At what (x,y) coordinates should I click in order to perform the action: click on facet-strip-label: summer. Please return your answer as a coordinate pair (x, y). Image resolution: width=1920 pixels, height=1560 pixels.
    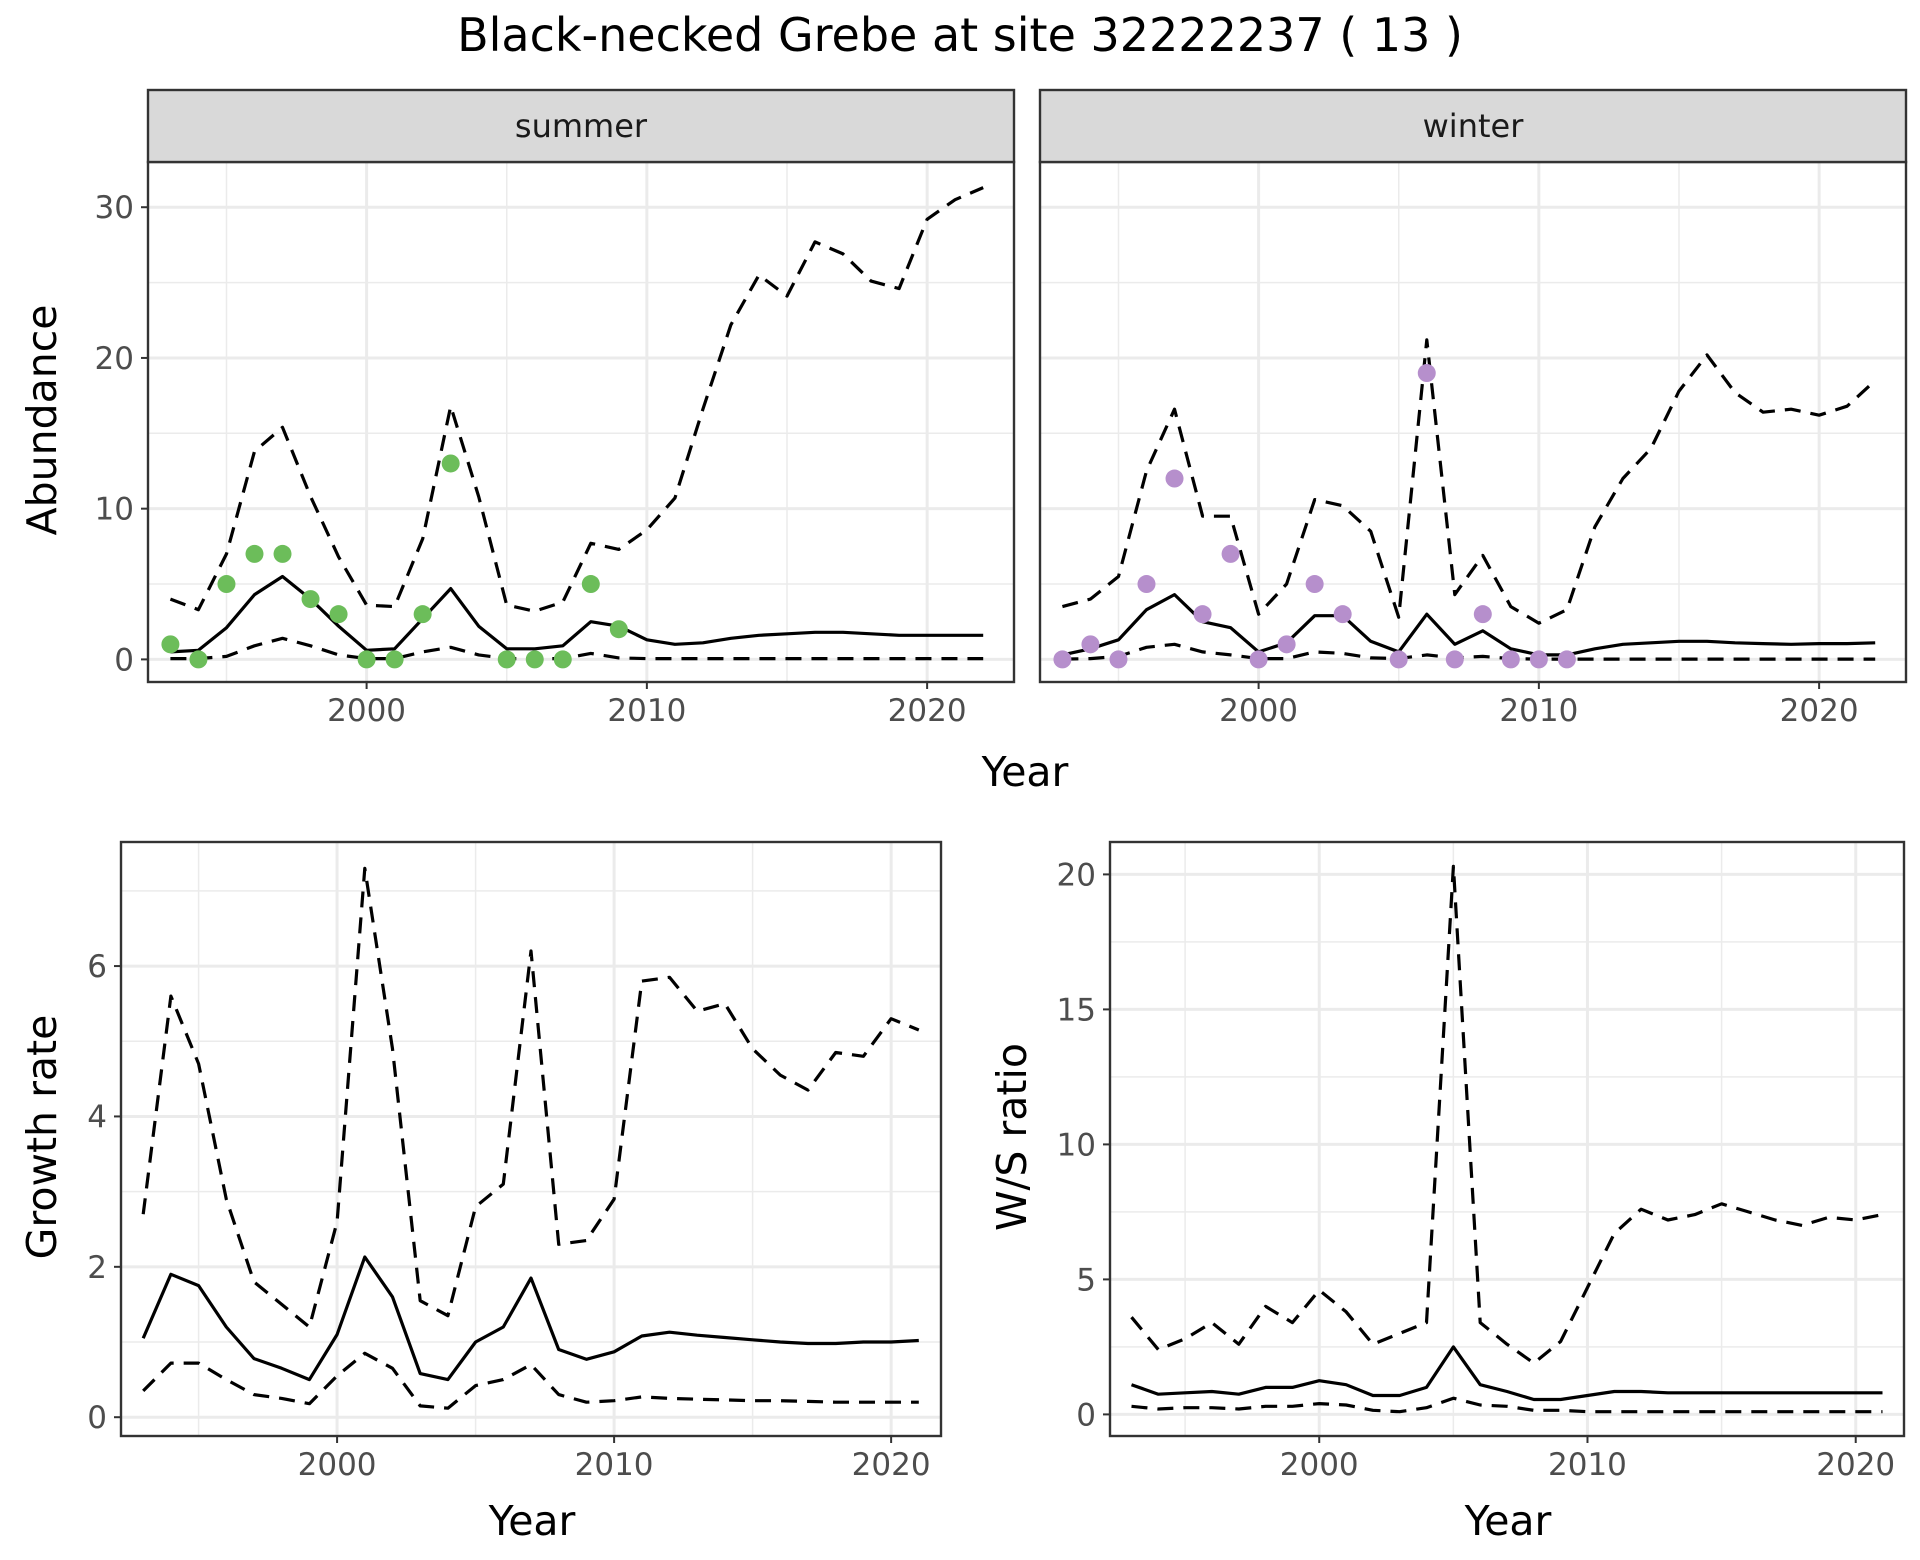
    Looking at the image, I should click on (581, 126).